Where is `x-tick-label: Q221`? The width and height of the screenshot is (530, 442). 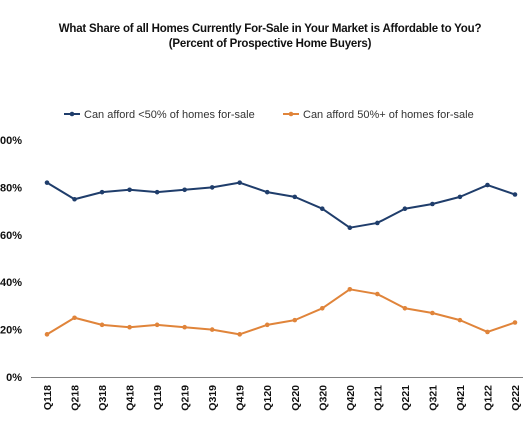 x-tick-label: Q221 is located at coordinates (406, 398).